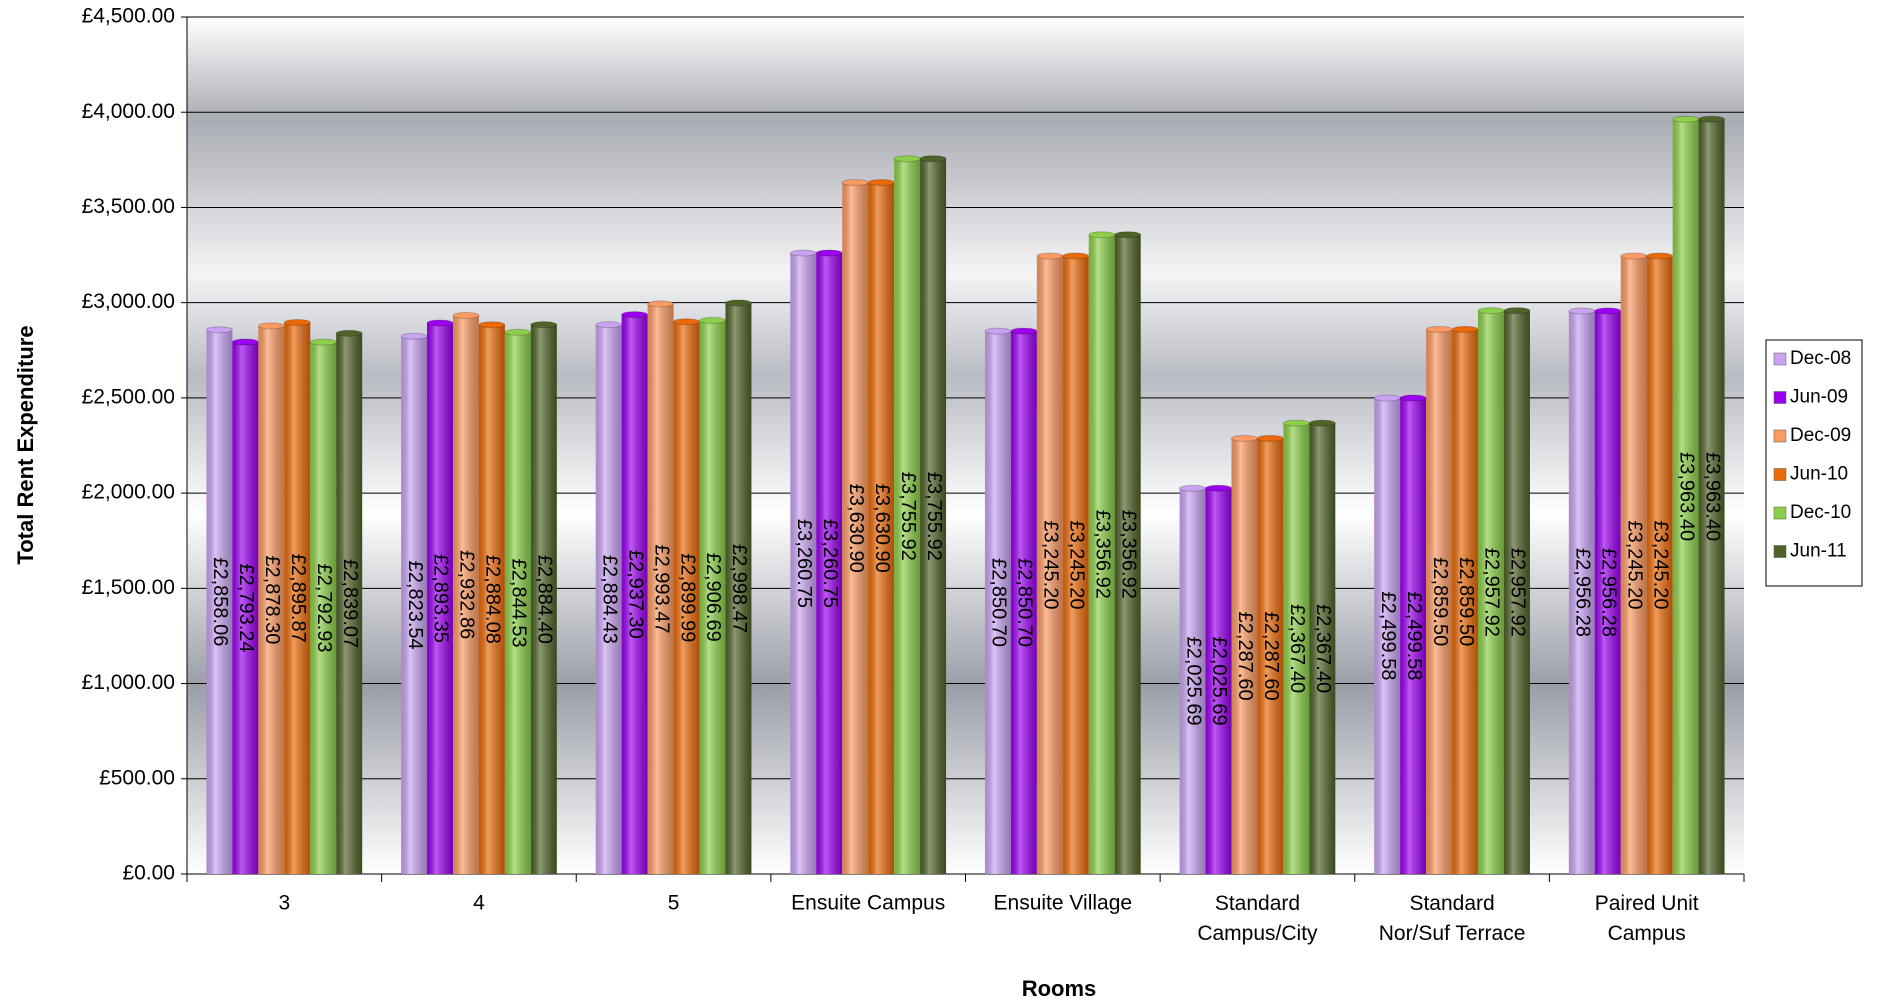 The width and height of the screenshot is (1881, 1007). I want to click on legend-label: Jun-11, so click(1818, 551).